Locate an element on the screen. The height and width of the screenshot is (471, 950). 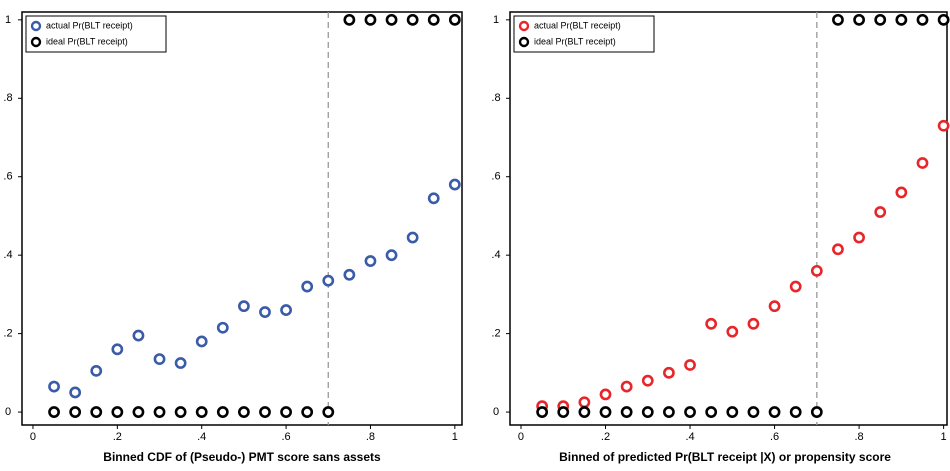
x-tick-label: .6 is located at coordinates (285, 437).